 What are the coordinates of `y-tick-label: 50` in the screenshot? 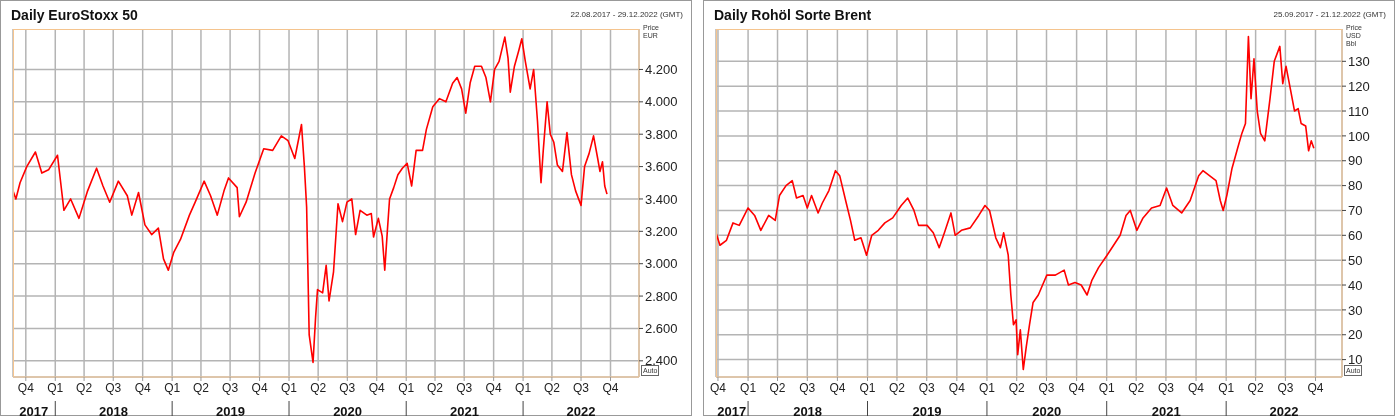 It's located at (1355, 260).